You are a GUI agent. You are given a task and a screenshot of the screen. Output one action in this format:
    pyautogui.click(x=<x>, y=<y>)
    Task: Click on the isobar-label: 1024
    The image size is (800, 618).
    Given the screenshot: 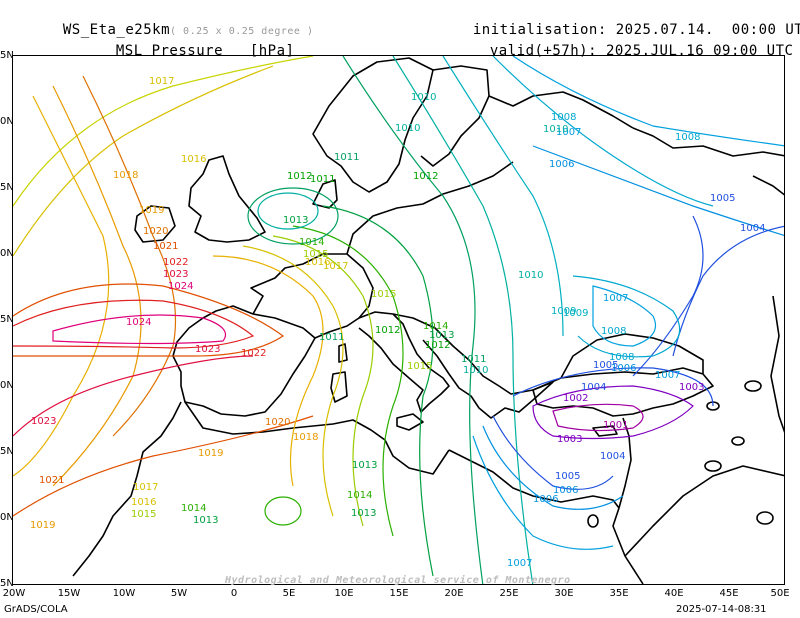 What is the action you would take?
    pyautogui.click(x=180, y=286)
    